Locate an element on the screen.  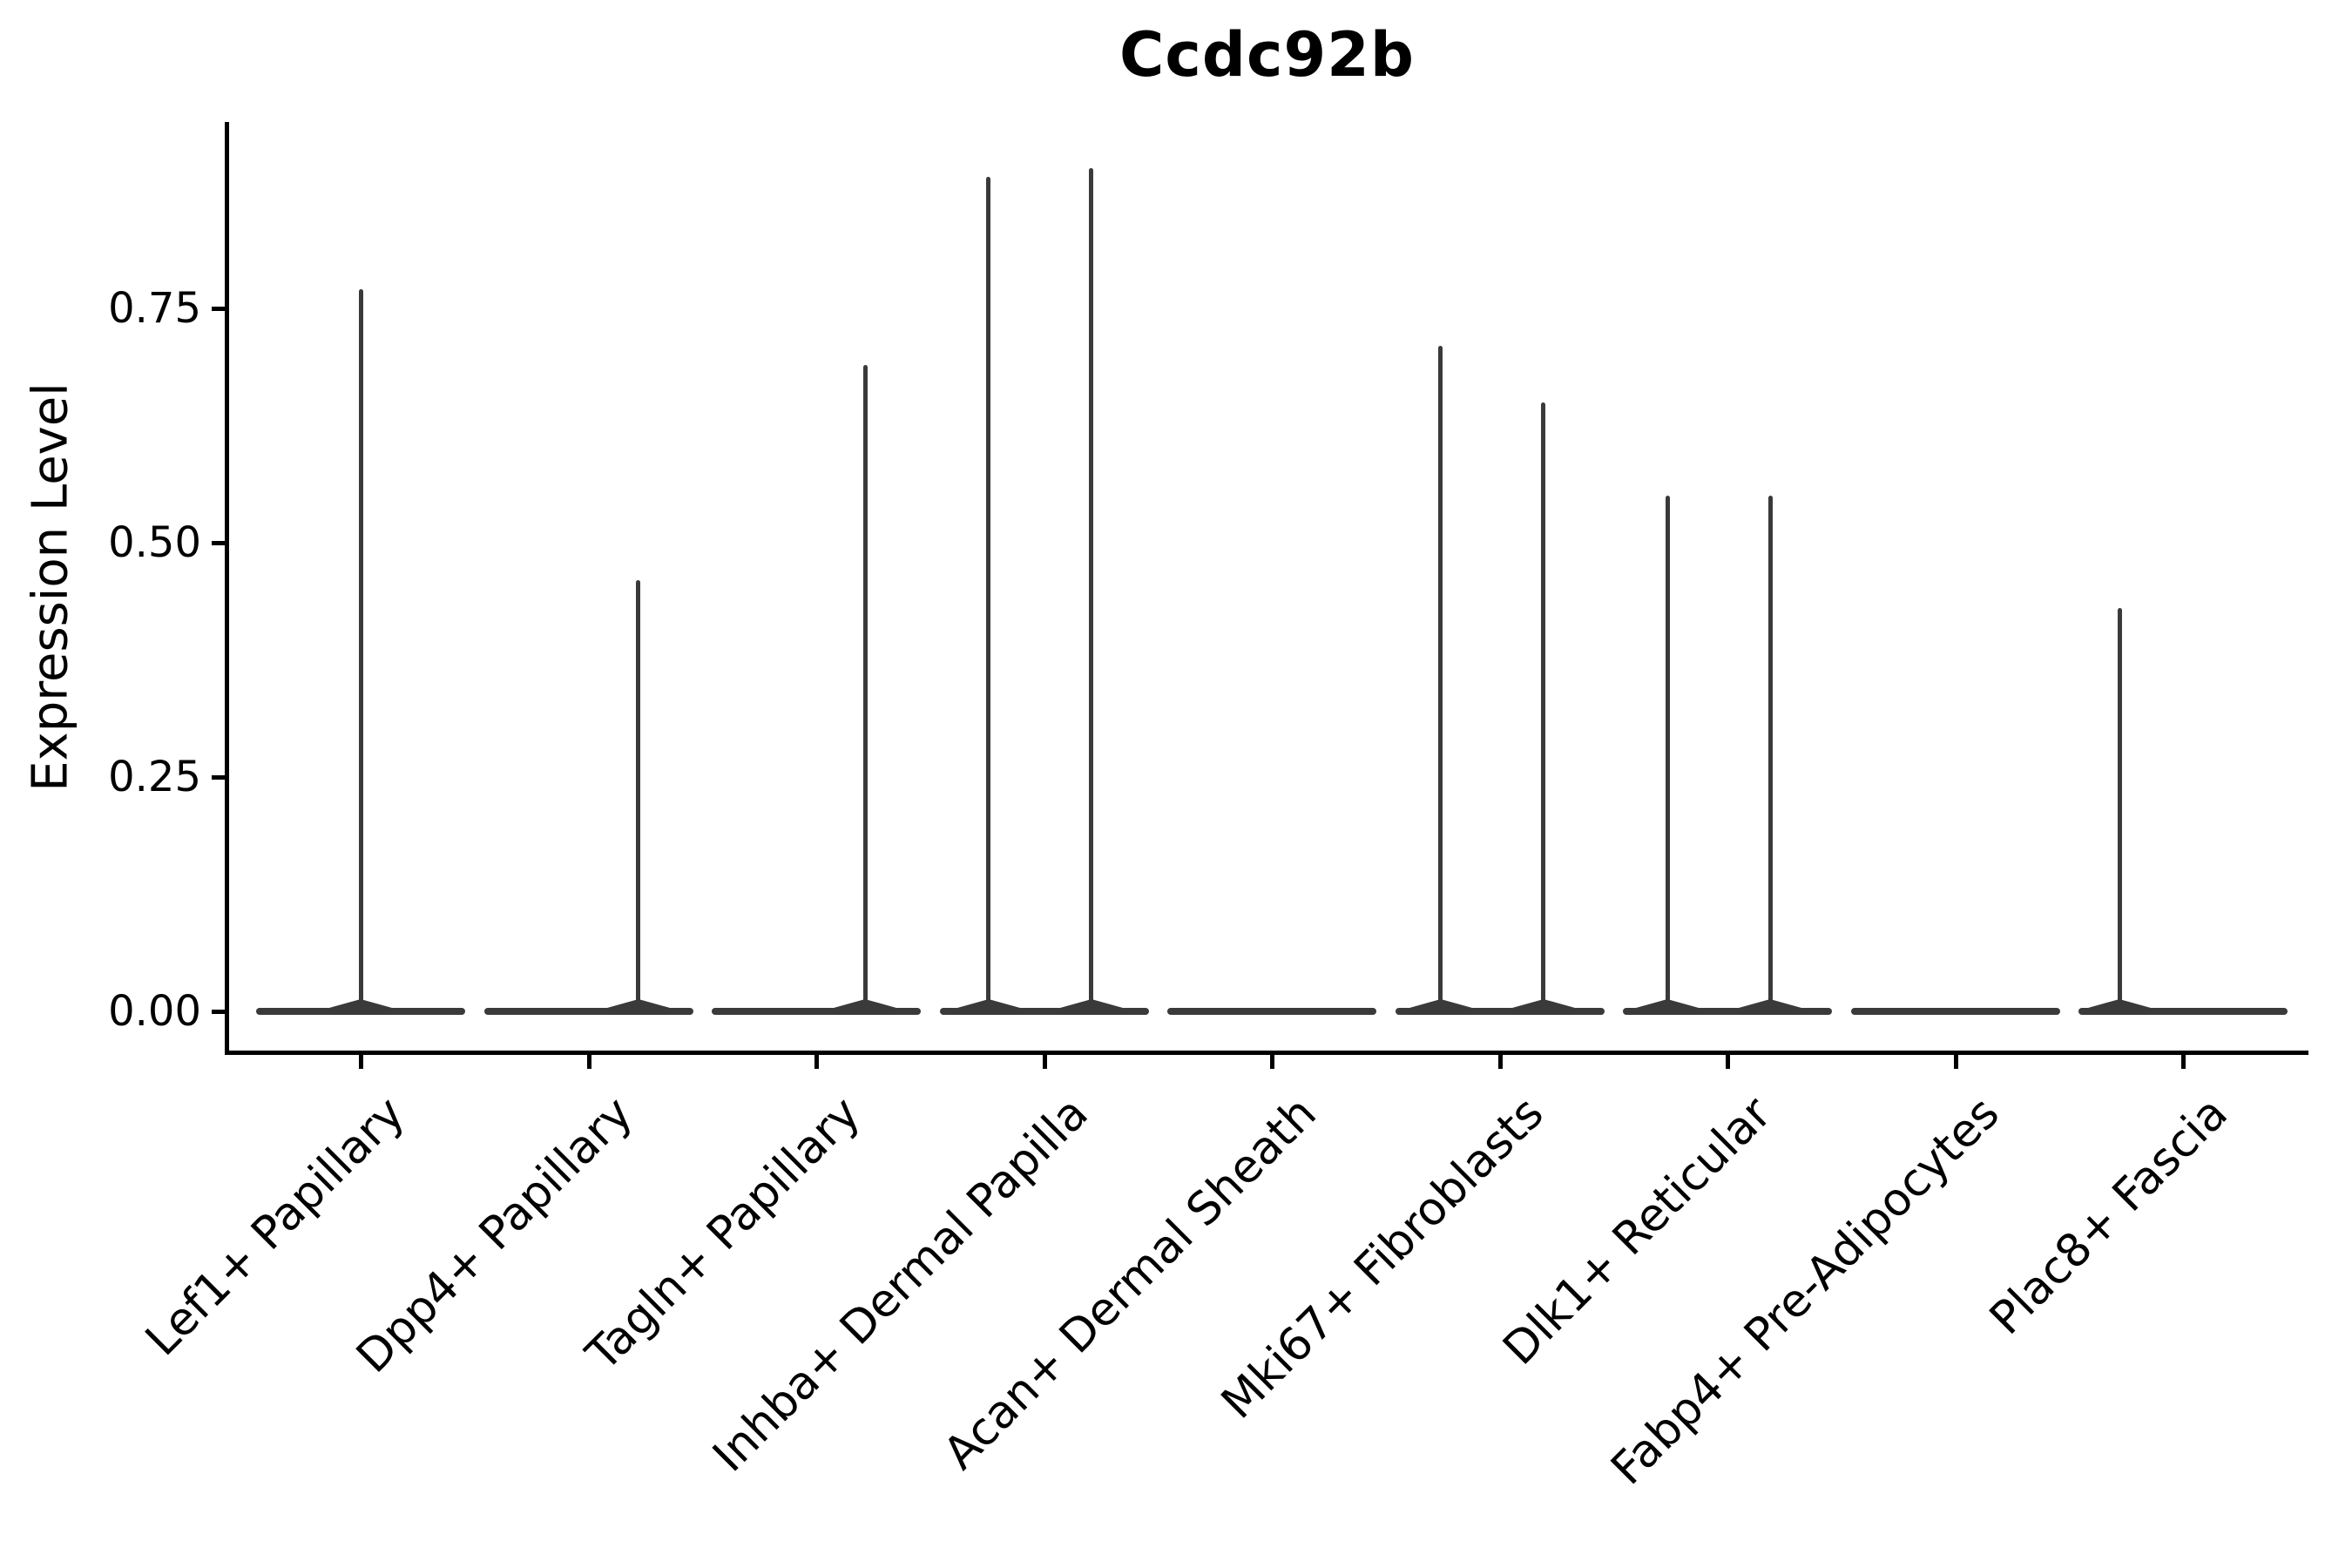
y-tick-label: 0.50 is located at coordinates (154, 542).